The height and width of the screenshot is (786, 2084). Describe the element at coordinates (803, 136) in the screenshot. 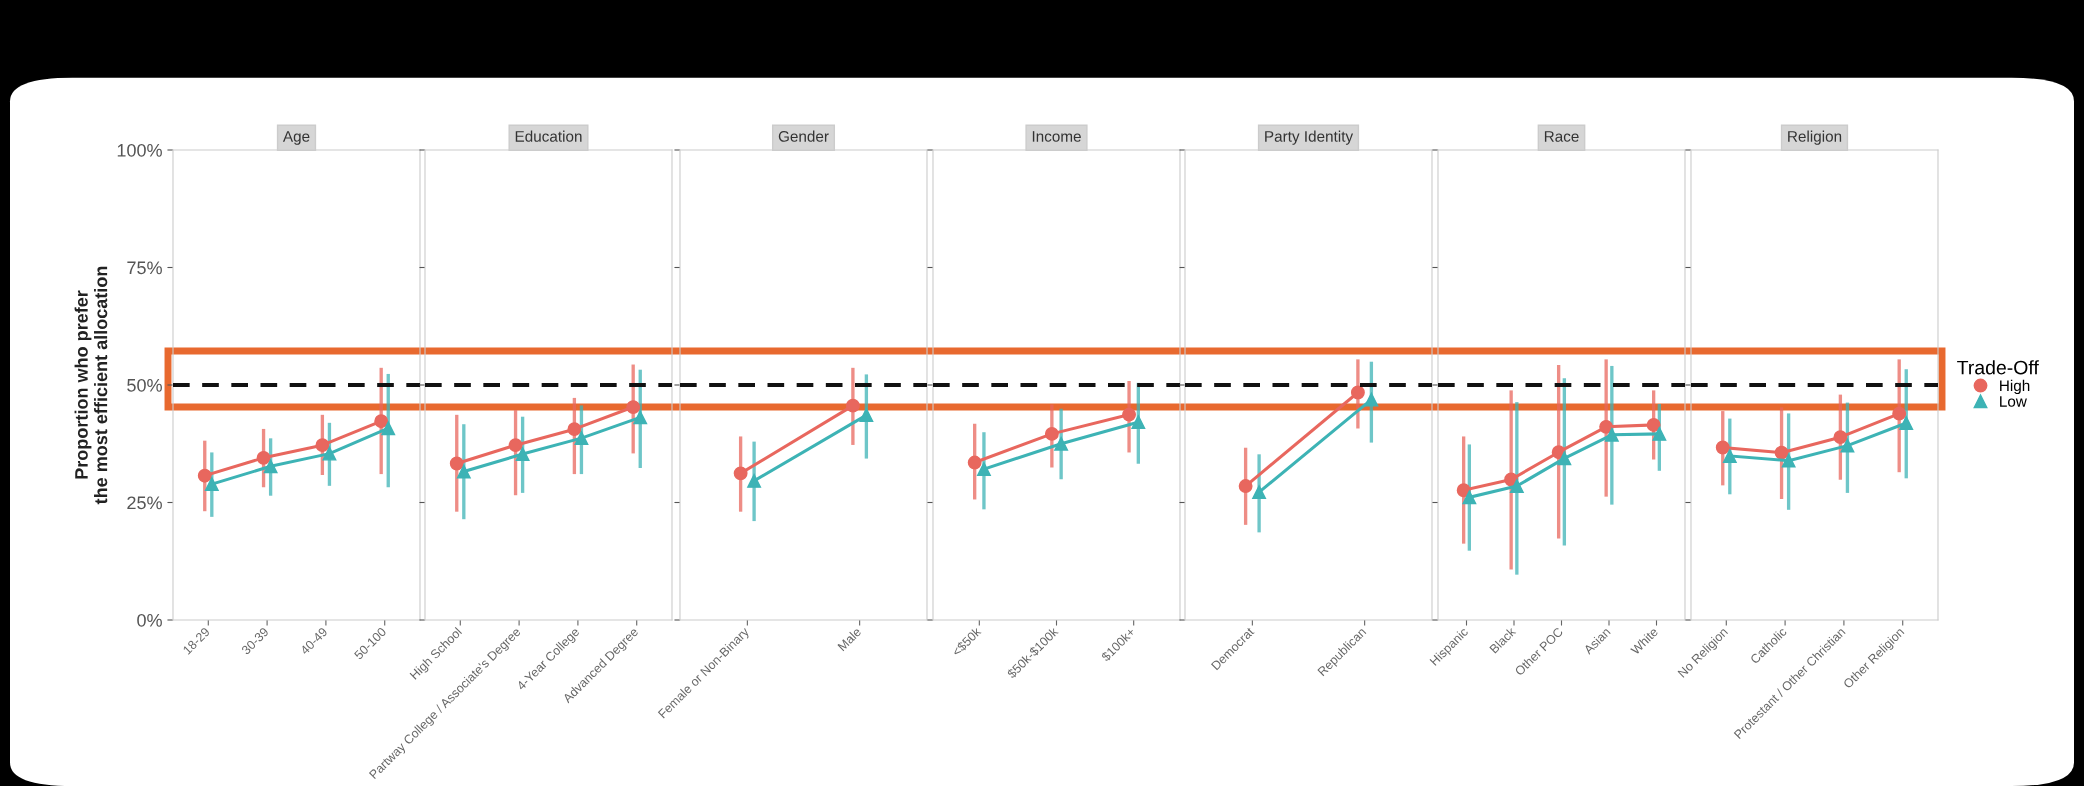

I see `chart-title: Gender` at that location.